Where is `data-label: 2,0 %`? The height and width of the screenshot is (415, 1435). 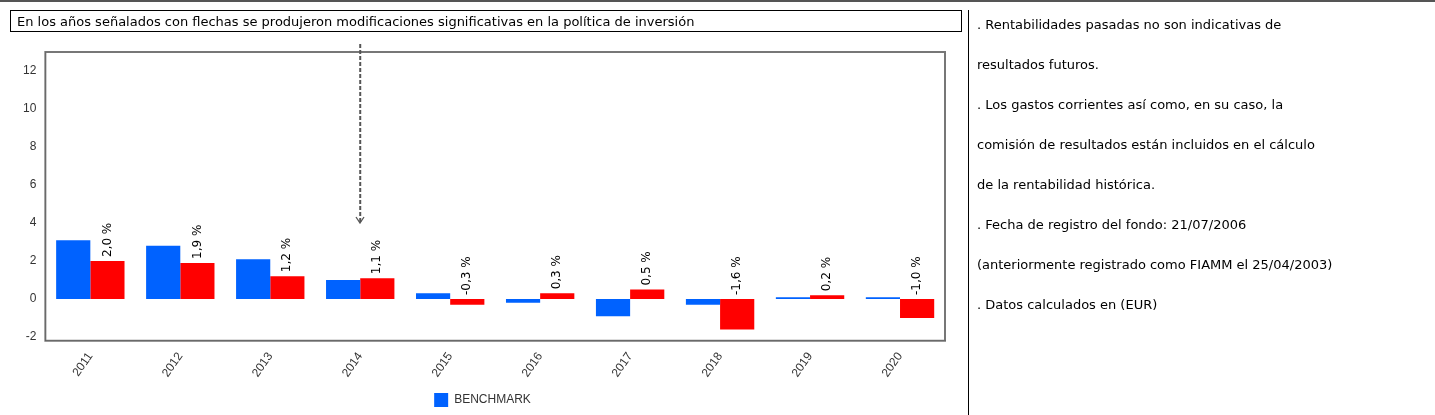
data-label: 2,0 % is located at coordinates (106, 240).